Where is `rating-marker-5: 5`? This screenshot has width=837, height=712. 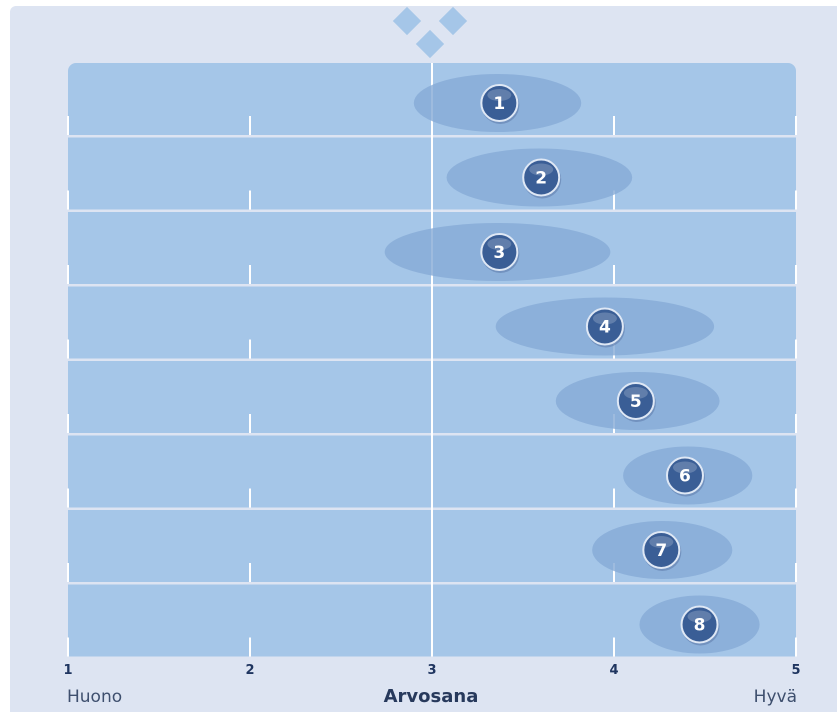 rating-marker-5: 5 is located at coordinates (636, 402).